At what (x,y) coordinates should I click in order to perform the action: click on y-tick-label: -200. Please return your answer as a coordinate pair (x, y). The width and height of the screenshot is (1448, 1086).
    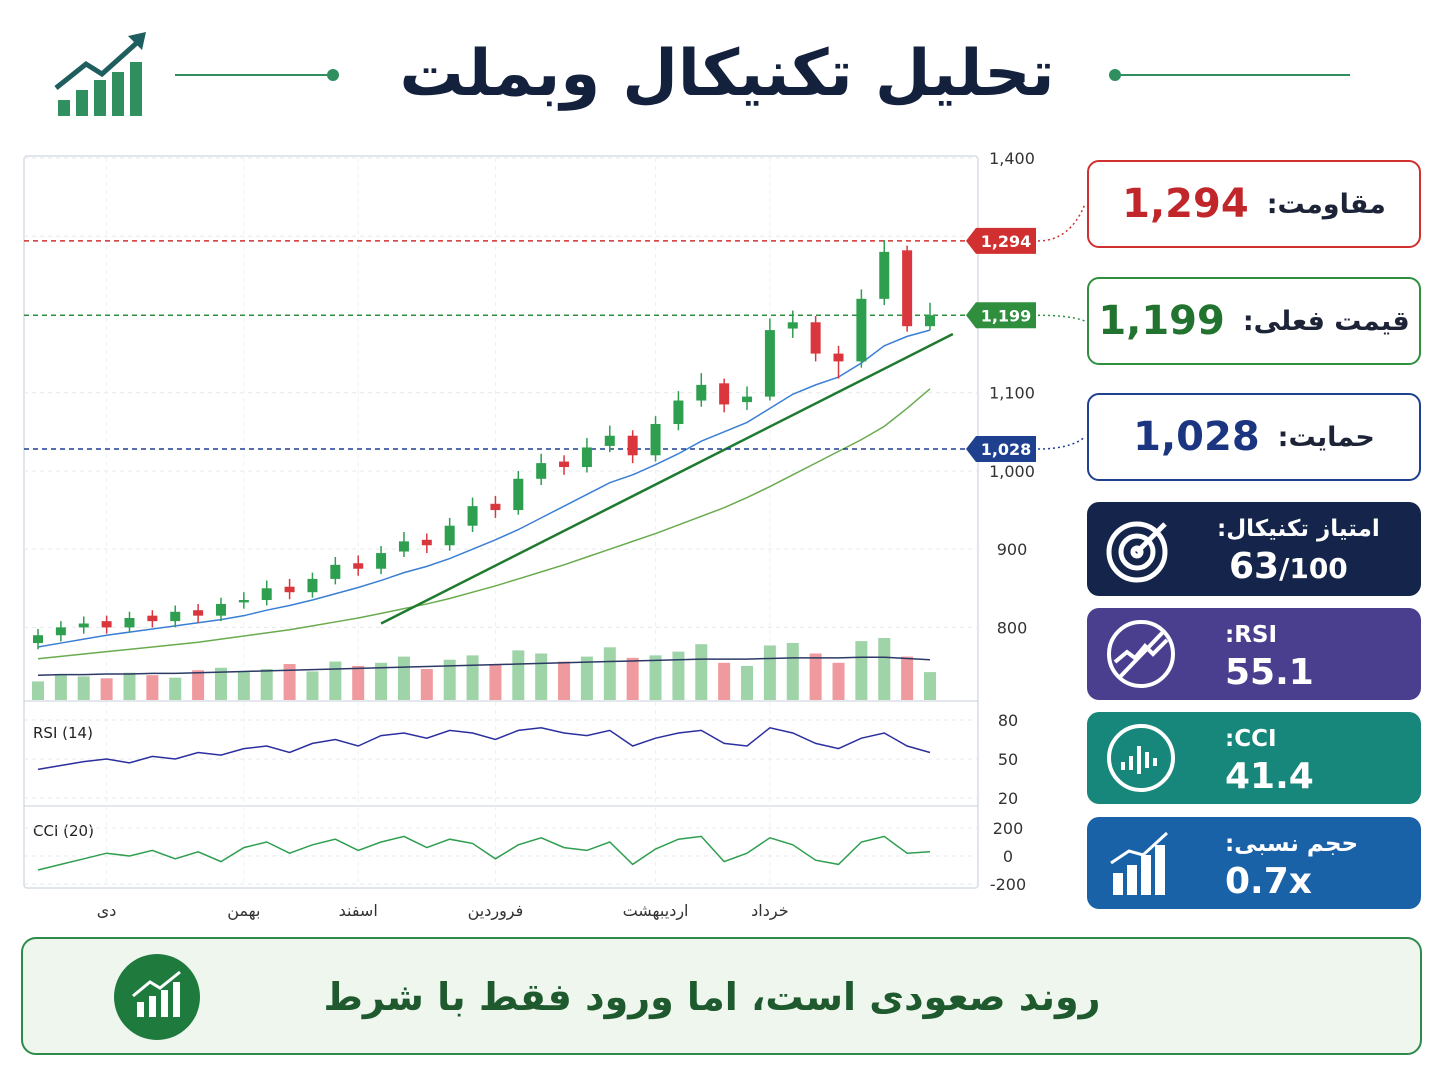
    Looking at the image, I should click on (1008, 884).